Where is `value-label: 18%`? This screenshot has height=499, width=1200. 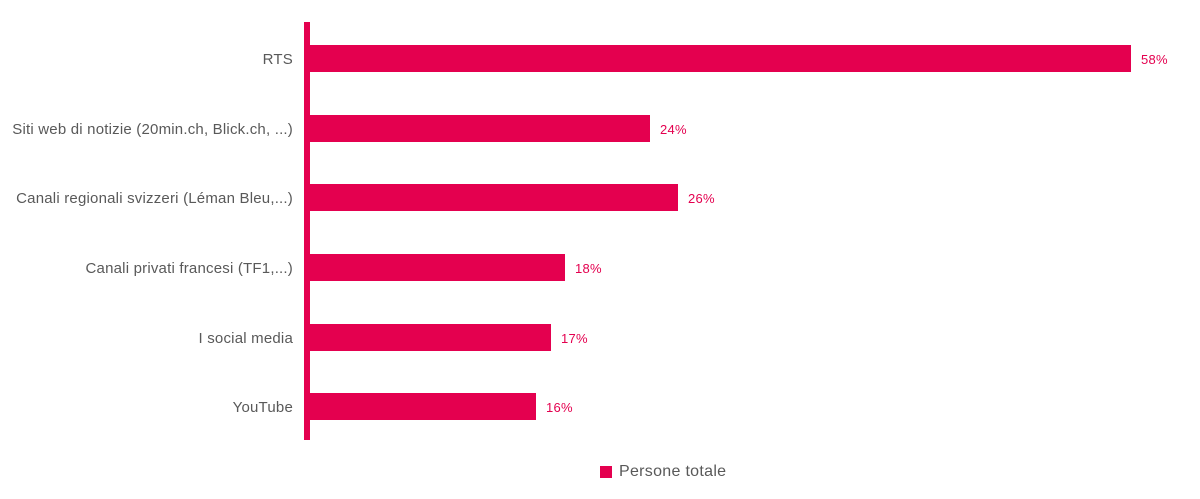
value-label: 18% is located at coordinates (588, 268).